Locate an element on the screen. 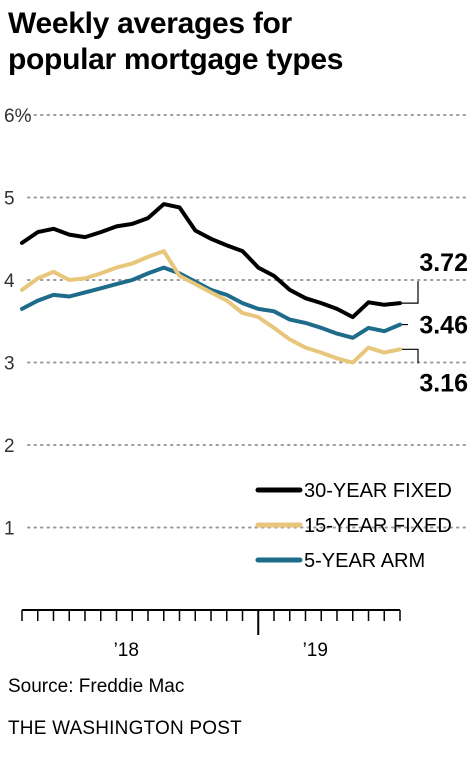  end-value-label: 3.46 is located at coordinates (443, 326).